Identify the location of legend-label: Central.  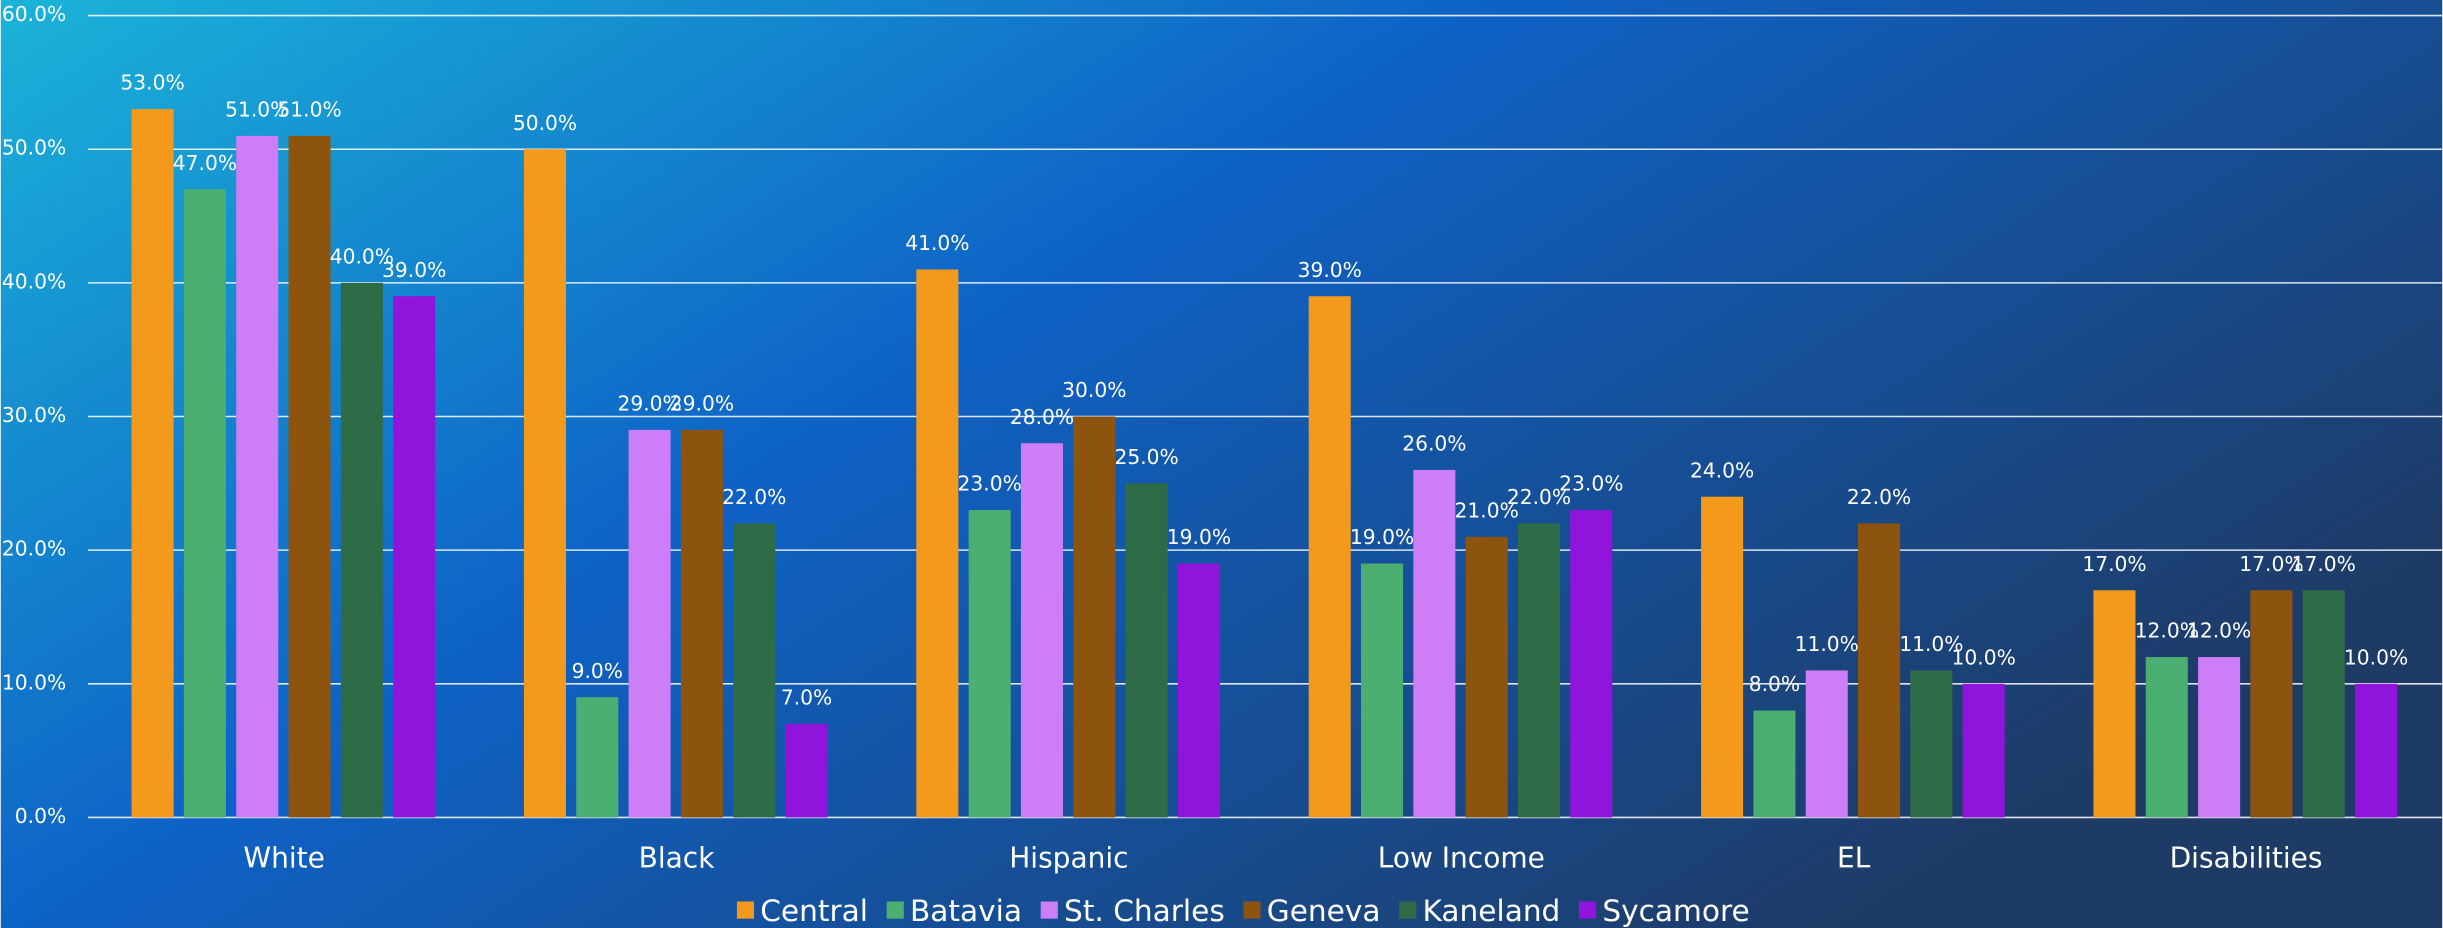
(814, 911).